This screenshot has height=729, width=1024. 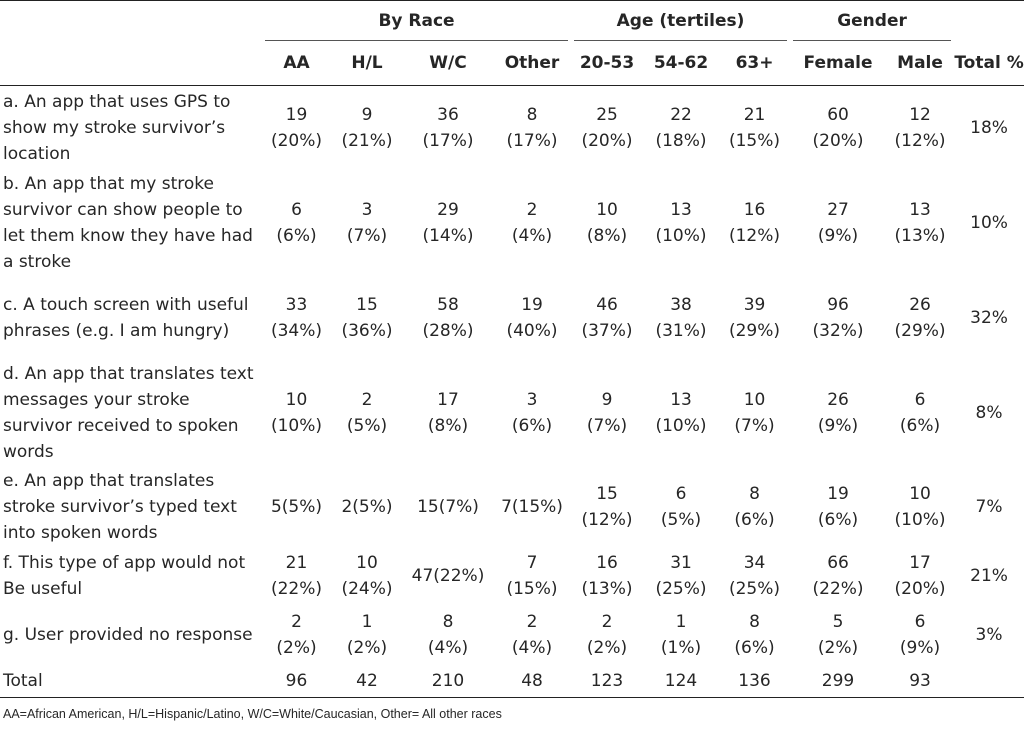 I want to click on row-total-percent: 3%, so click(x=989, y=634).